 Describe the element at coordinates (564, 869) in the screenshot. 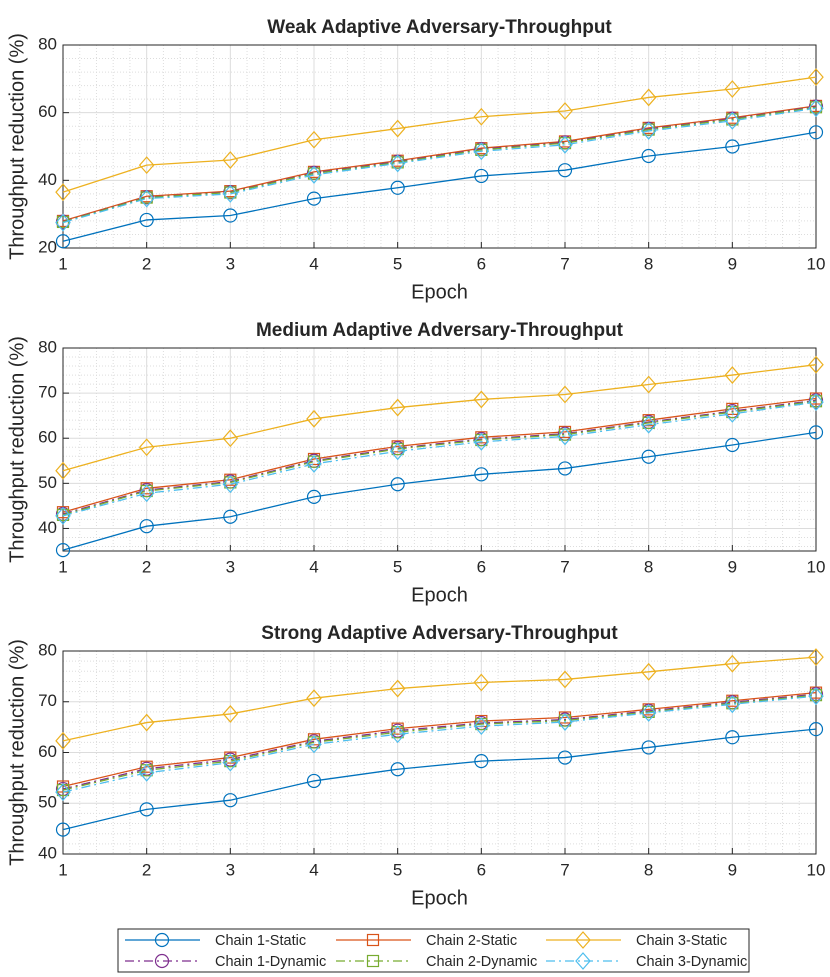

I see `x-tick-label: 7` at that location.